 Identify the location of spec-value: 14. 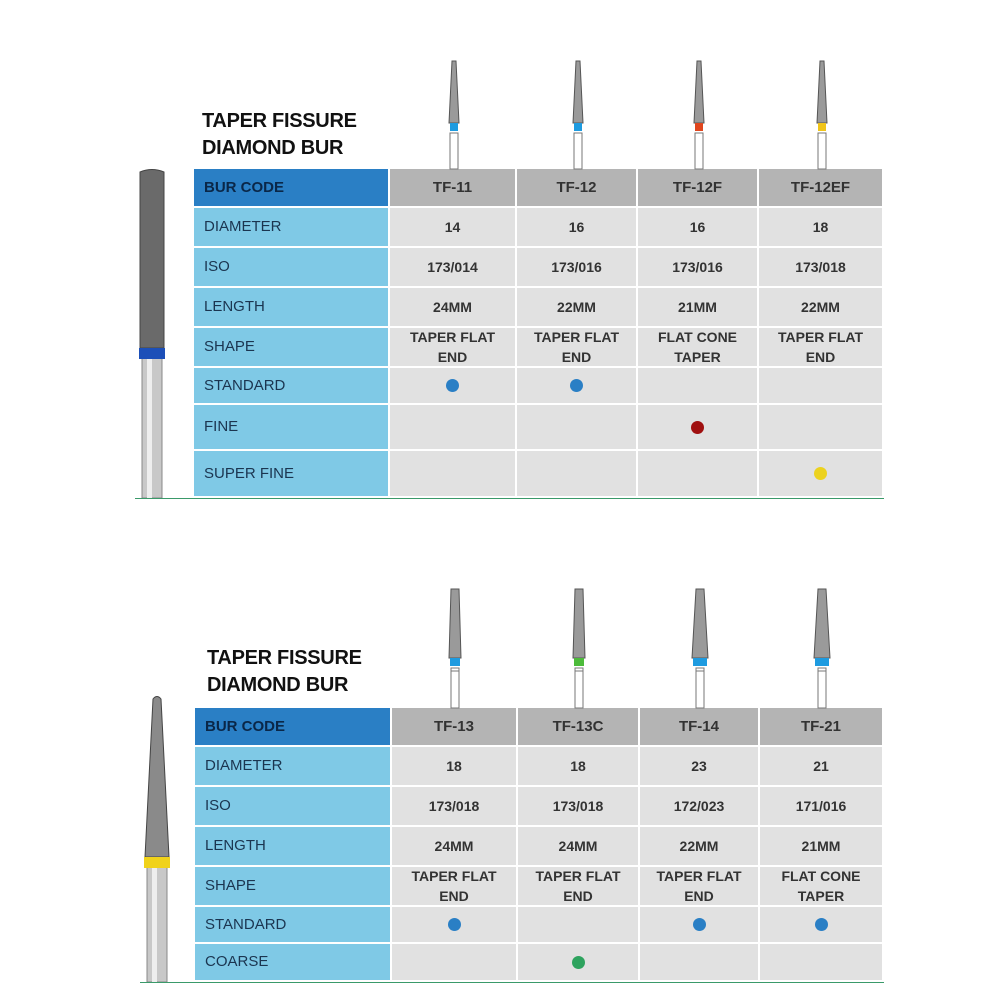
(452, 227).